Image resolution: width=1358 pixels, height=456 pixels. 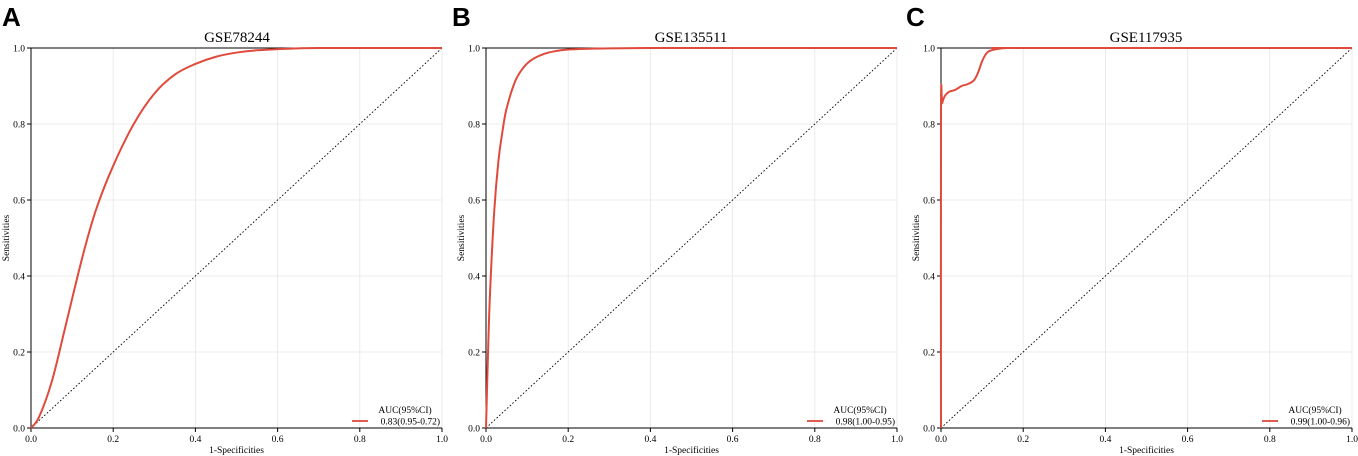 What do you see at coordinates (865, 422) in the screenshot?
I see `legend-label: 0.98(1.00-0.95)` at bounding box center [865, 422].